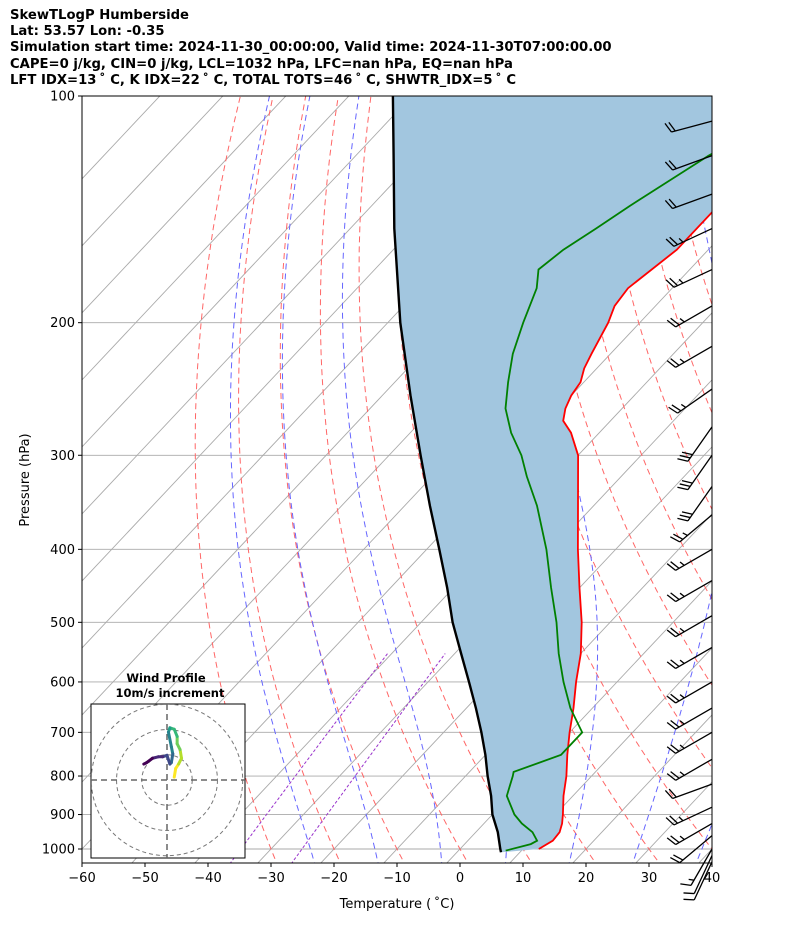 This screenshot has height=937, width=794. What do you see at coordinates (207, 878) in the screenshot?
I see `x-tick-label: −40` at bounding box center [207, 878].